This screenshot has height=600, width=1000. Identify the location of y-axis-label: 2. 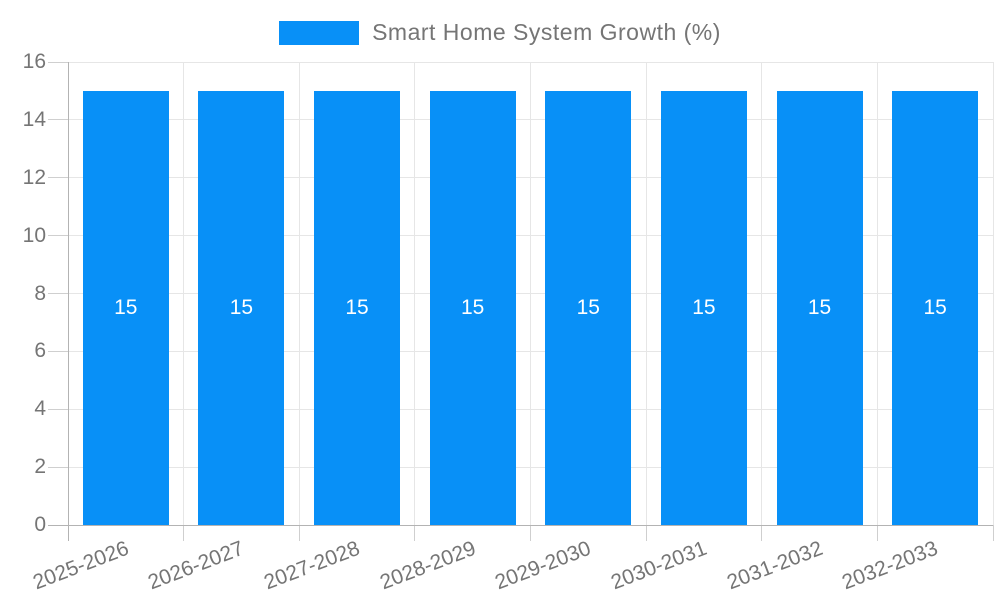
(40, 467).